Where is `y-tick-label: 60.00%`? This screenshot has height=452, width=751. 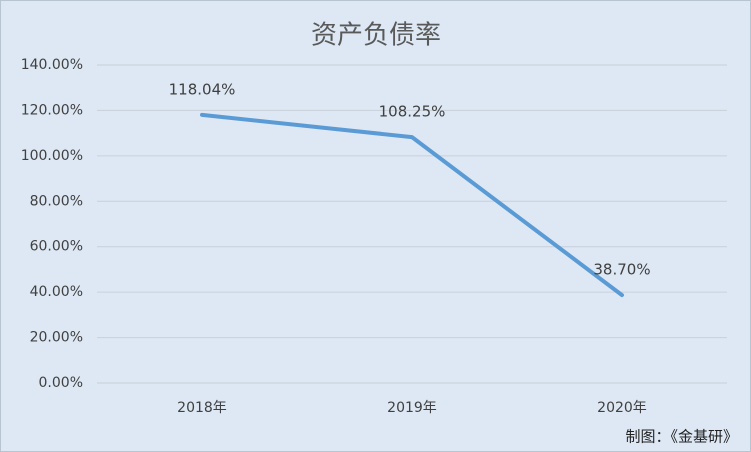 y-tick-label: 60.00% is located at coordinates (56, 247).